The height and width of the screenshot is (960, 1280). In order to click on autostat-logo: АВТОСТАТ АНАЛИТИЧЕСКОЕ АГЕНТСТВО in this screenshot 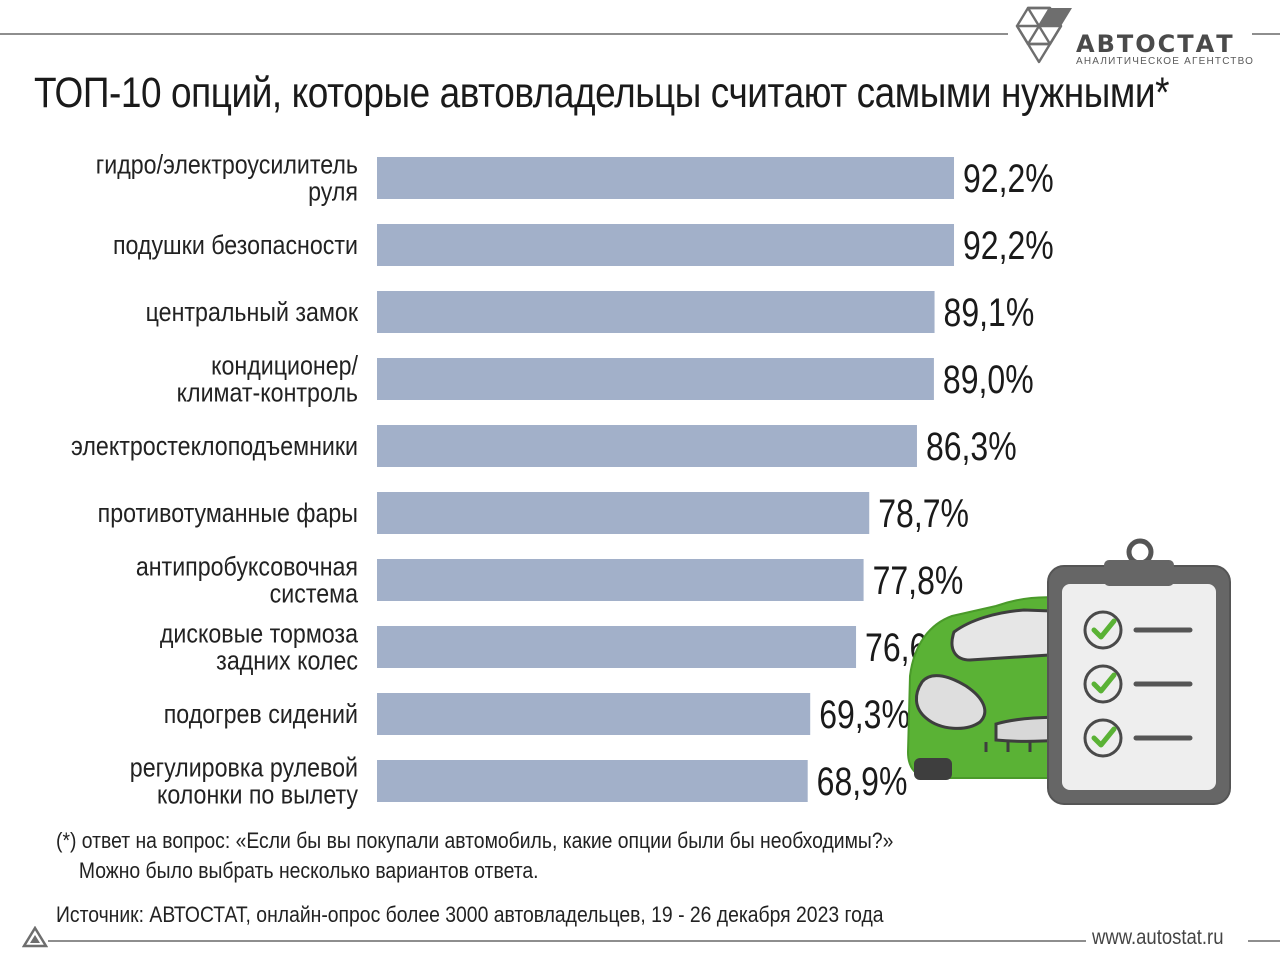, I will do `click(1131, 34)`.